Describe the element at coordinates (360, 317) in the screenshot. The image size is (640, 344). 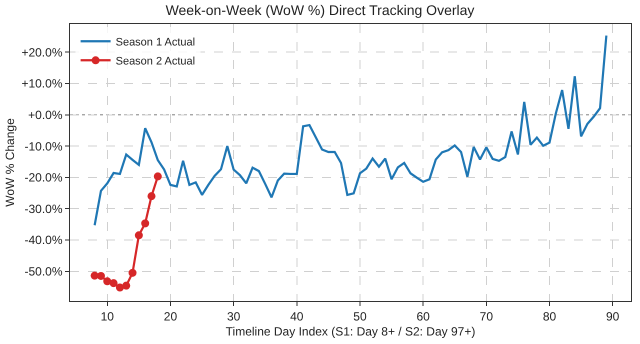
I see `x-tick-label: 50` at that location.